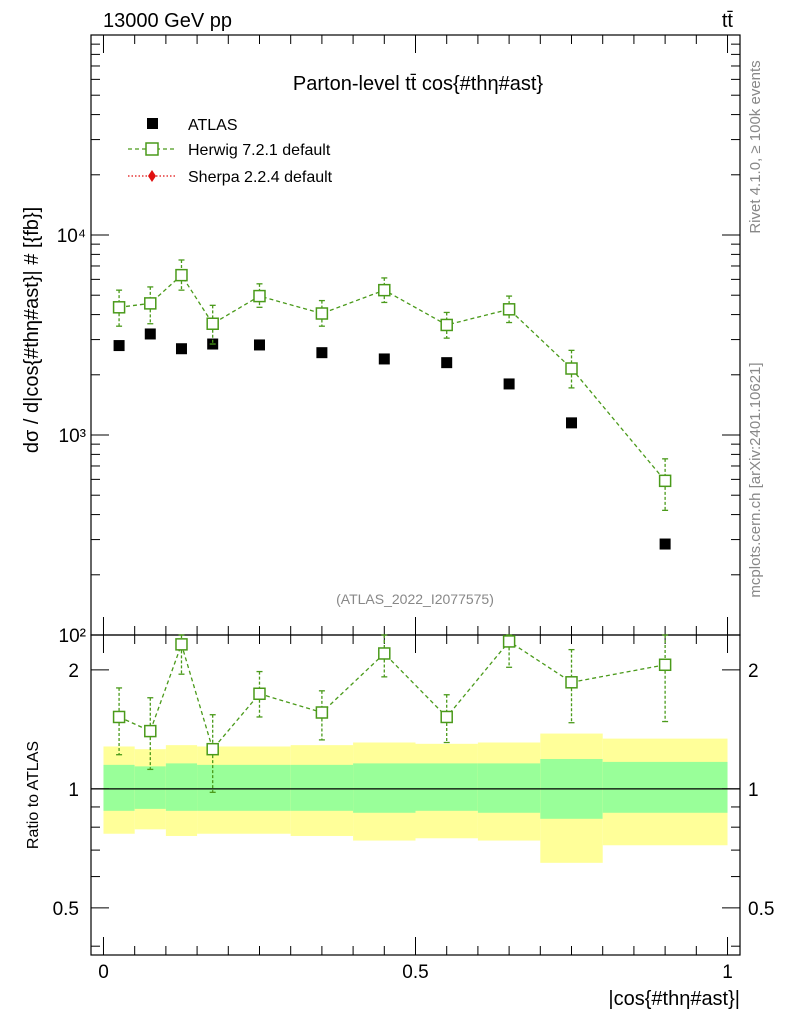 This screenshot has width=786, height=1024. Describe the element at coordinates (259, 150) in the screenshot. I see `legend-herwig-label: Herwig 7.2.1 default` at that location.